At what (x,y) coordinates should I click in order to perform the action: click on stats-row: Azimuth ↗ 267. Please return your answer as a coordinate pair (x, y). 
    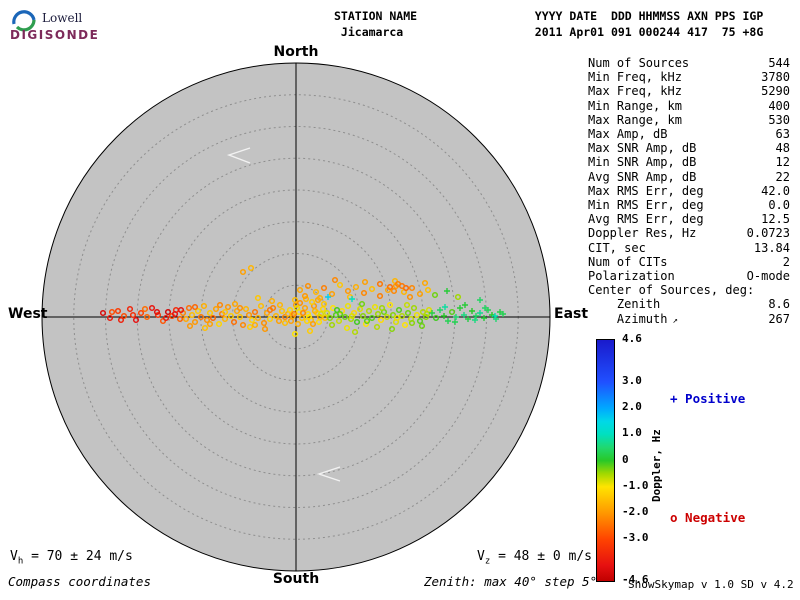
    Looking at the image, I should click on (689, 319).